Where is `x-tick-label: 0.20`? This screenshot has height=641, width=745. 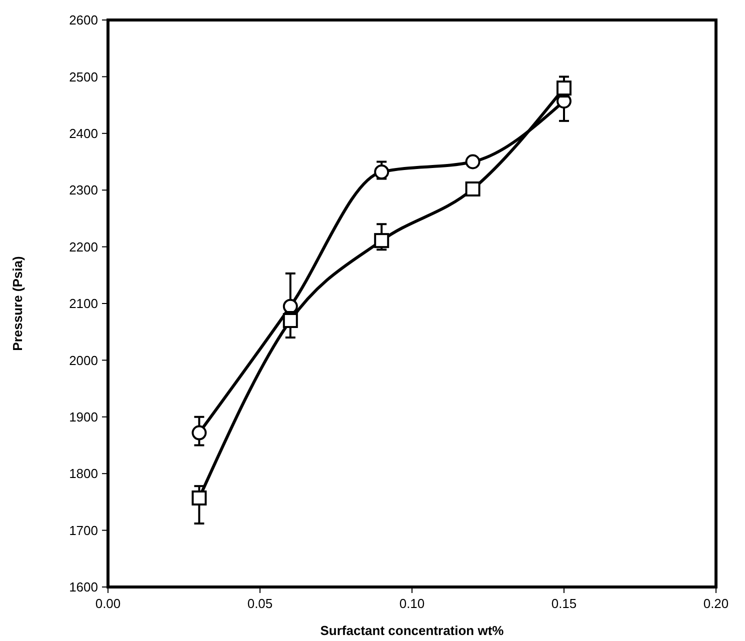
x-tick-label: 0.20 is located at coordinates (716, 603).